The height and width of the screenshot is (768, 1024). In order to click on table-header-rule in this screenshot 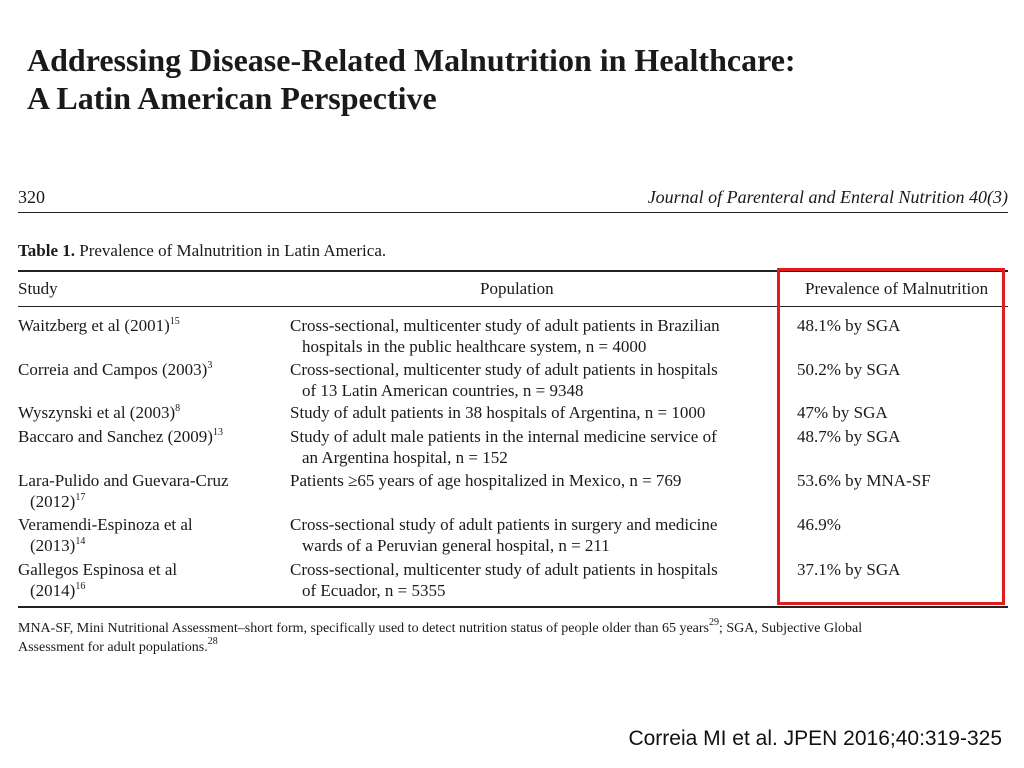, I will do `click(513, 306)`.